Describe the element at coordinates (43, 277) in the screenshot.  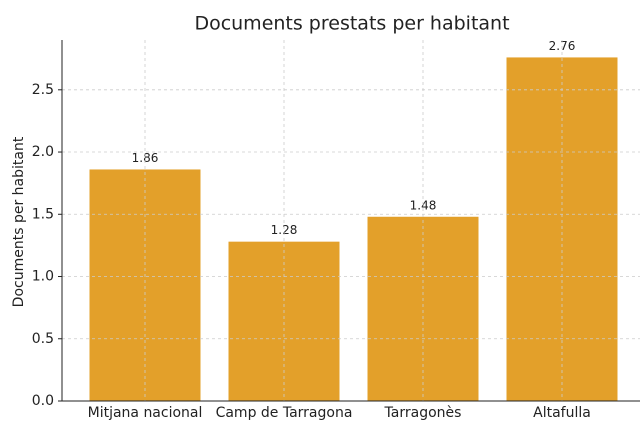
I see `y-tick-label: 1.0` at that location.